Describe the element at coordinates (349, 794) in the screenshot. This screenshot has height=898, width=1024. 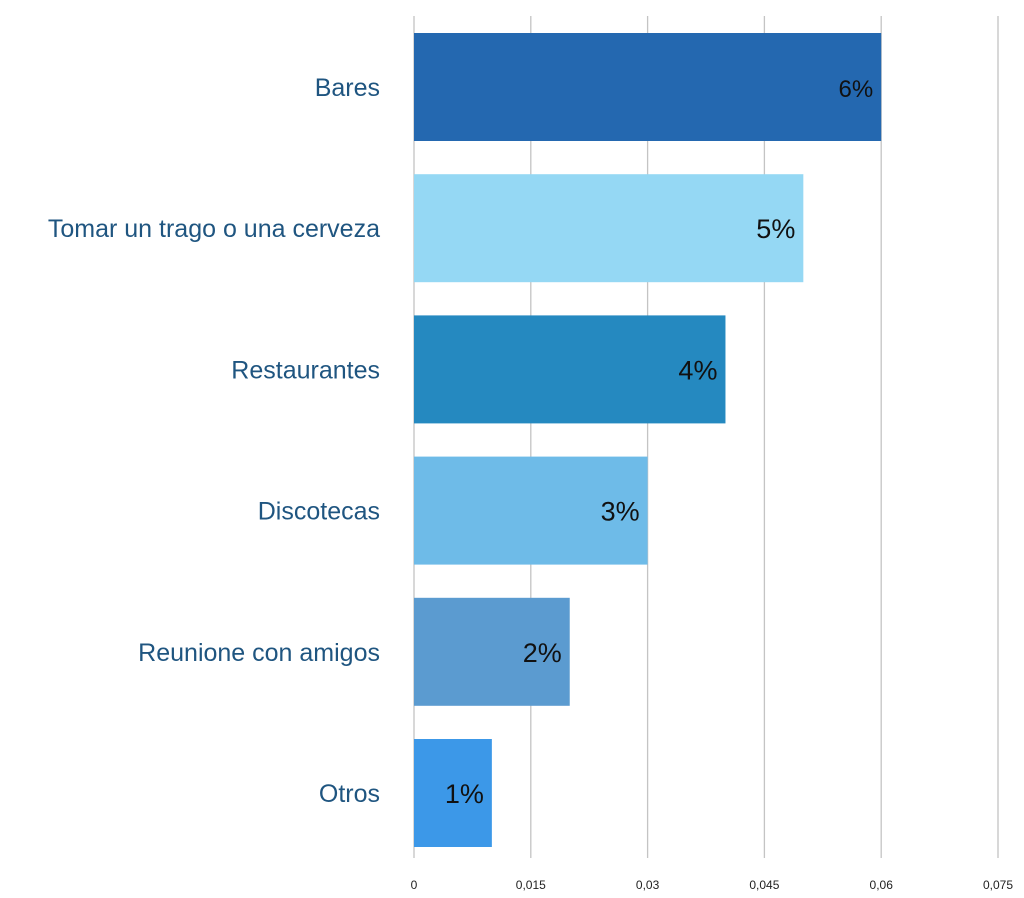
I see `category-label: Otros` at that location.